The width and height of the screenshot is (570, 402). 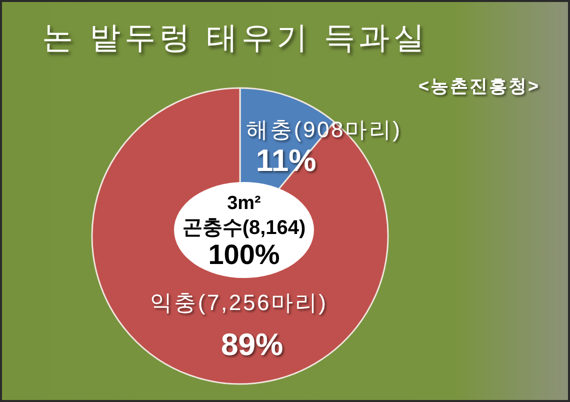 What do you see at coordinates (479, 86) in the screenshot?
I see `text: <농촌진흥청>` at bounding box center [479, 86].